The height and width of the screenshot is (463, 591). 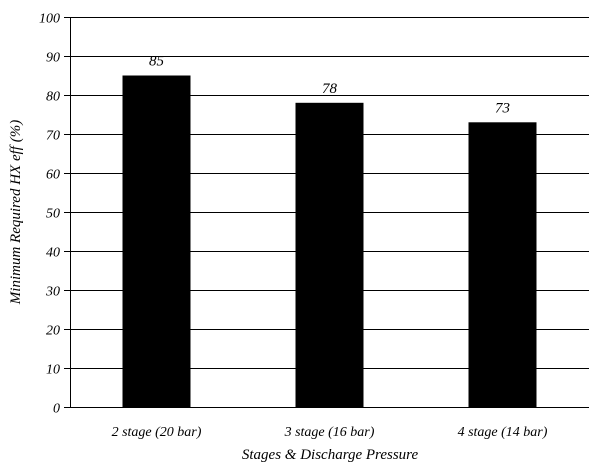 What do you see at coordinates (53, 175) in the screenshot?
I see `y-tick-label: 60` at bounding box center [53, 175].